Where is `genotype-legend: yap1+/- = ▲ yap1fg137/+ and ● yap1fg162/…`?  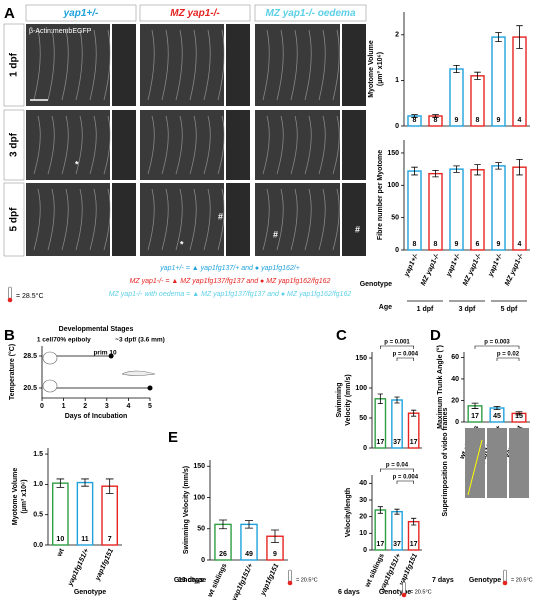
genotype-legend: yap1+/- = ▲ yap1fg137/+ and ● yap1fg162/… is located at coordinates (229, 268).